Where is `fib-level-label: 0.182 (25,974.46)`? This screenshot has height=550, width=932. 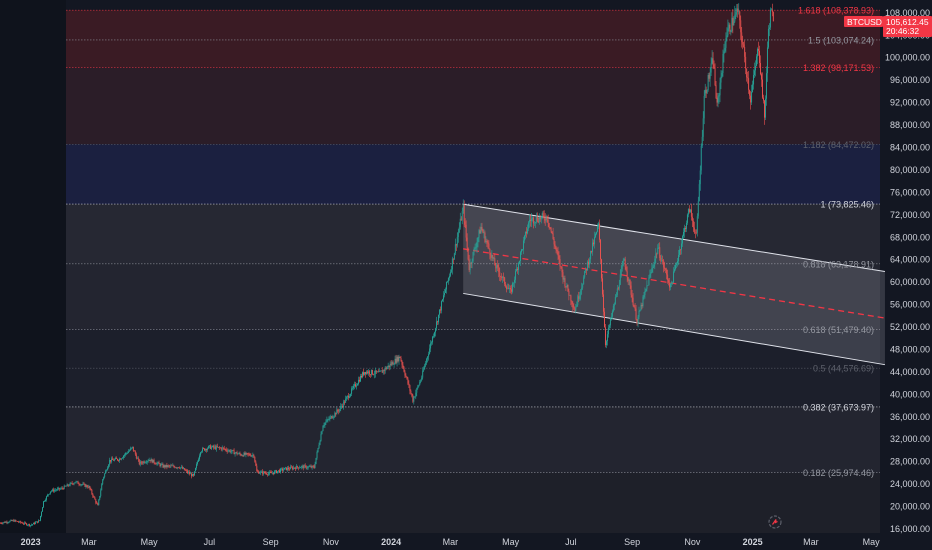
fib-level-label: 0.182 (25,974.46) is located at coordinates (838, 473).